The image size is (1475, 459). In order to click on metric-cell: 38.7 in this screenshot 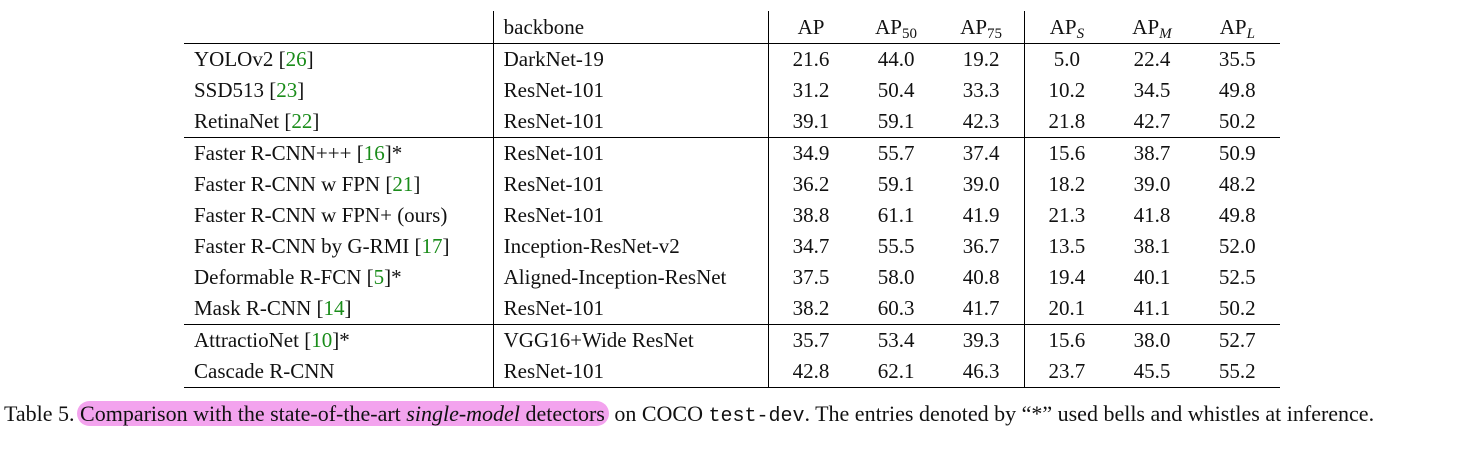, I will do `click(1152, 153)`.